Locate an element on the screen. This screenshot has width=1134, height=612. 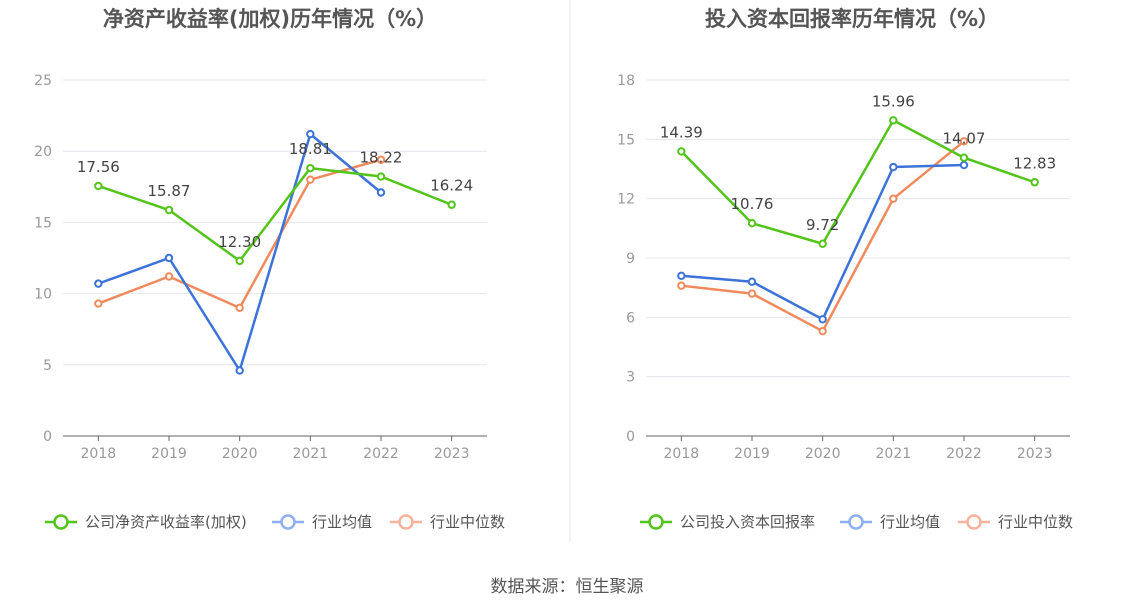
y-tick-label: 10 is located at coordinates (43, 295).